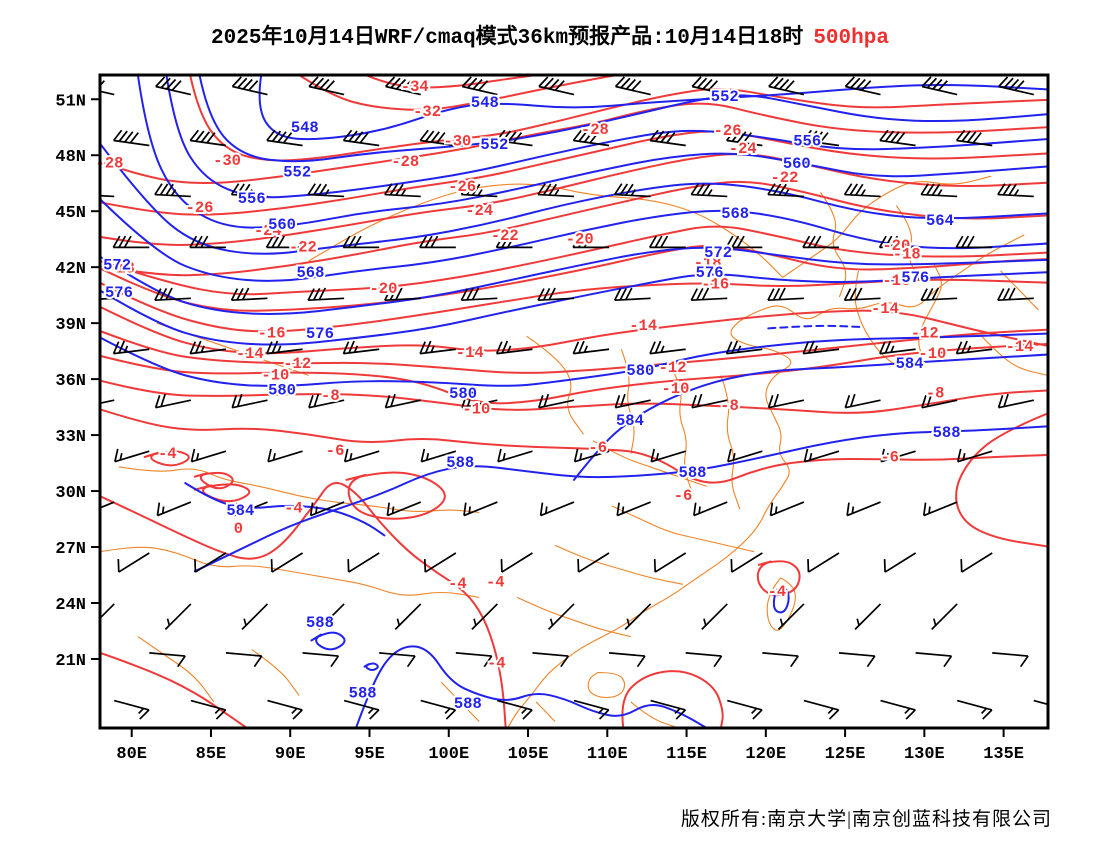 The width and height of the screenshot is (1100, 850). I want to click on lat-tick-label: 42N, so click(70, 269).